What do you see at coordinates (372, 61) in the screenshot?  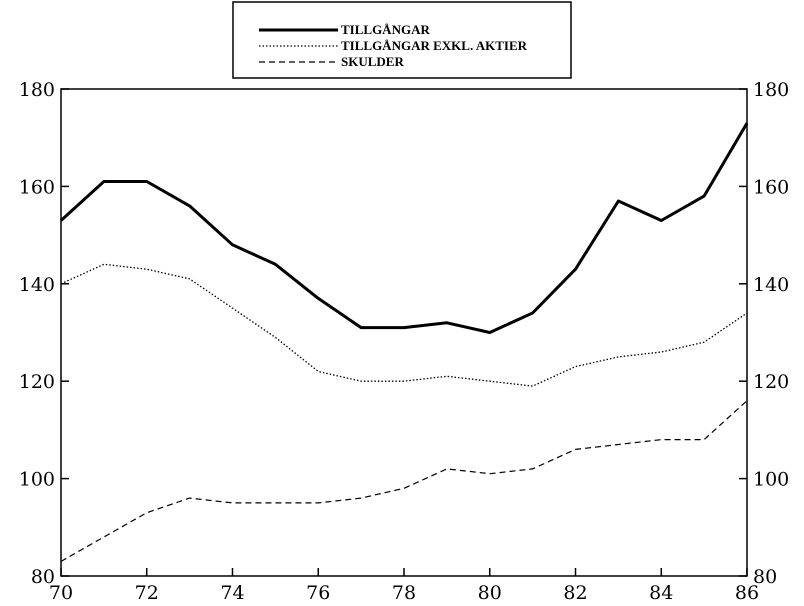 I see `legend-label-series-2: SKULDER` at bounding box center [372, 61].